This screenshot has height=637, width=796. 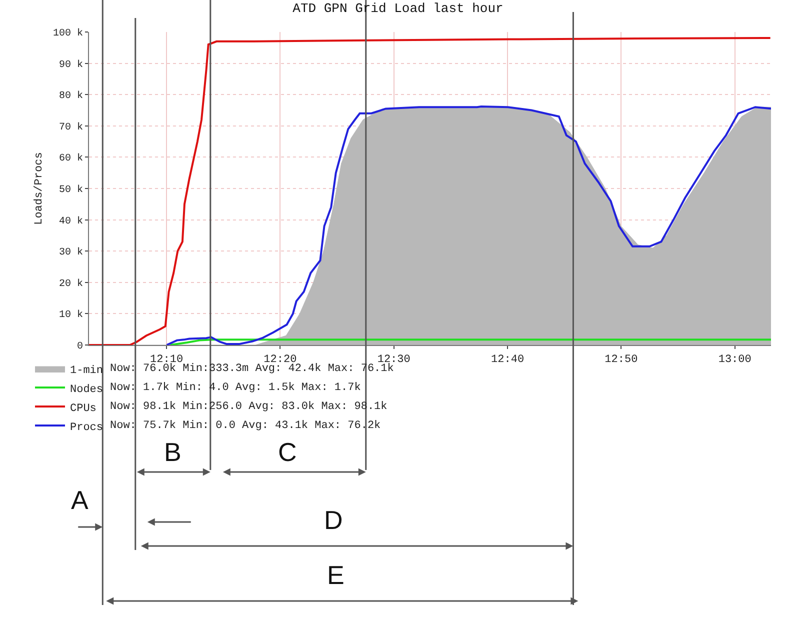 What do you see at coordinates (70, 96) in the screenshot?
I see `y-tick-label: 80 k` at bounding box center [70, 96].